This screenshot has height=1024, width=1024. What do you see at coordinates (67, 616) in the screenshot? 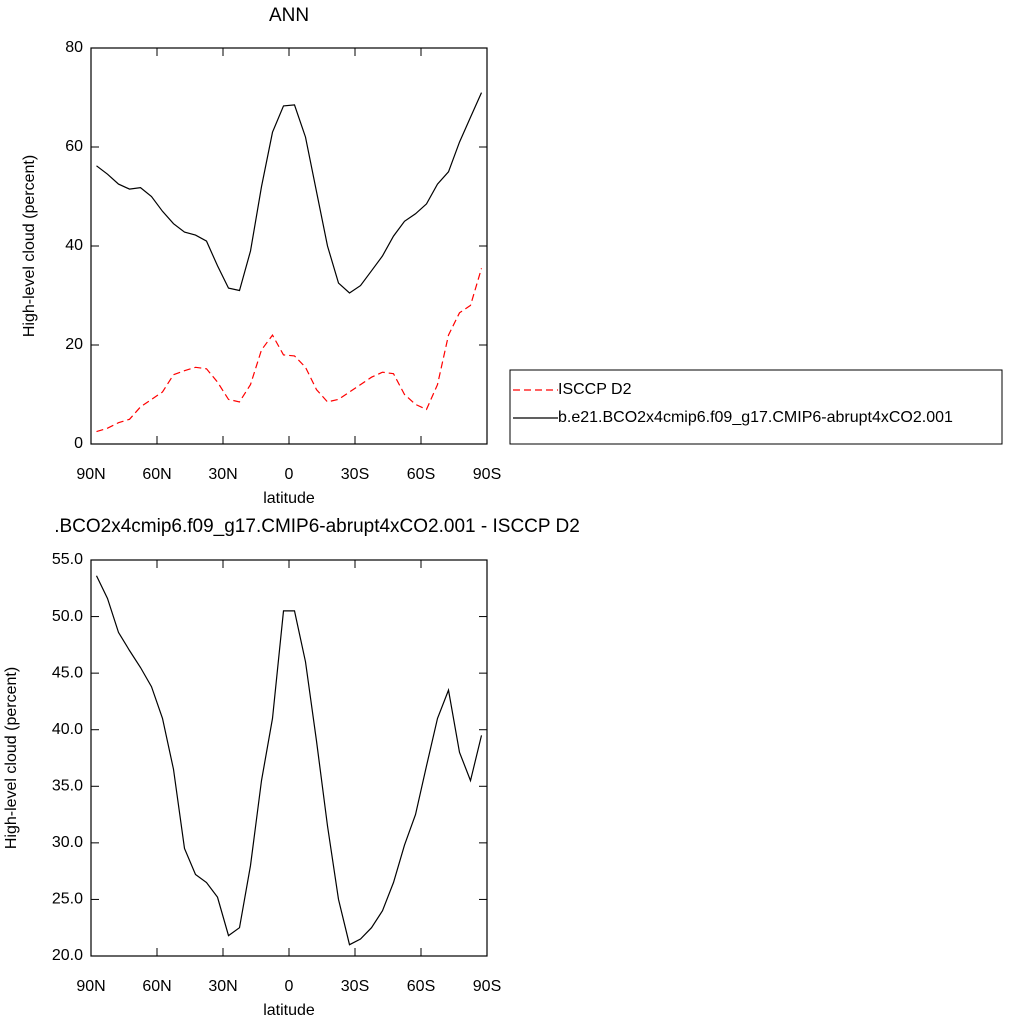
I see `y-tick-label: 50.0` at bounding box center [67, 616].